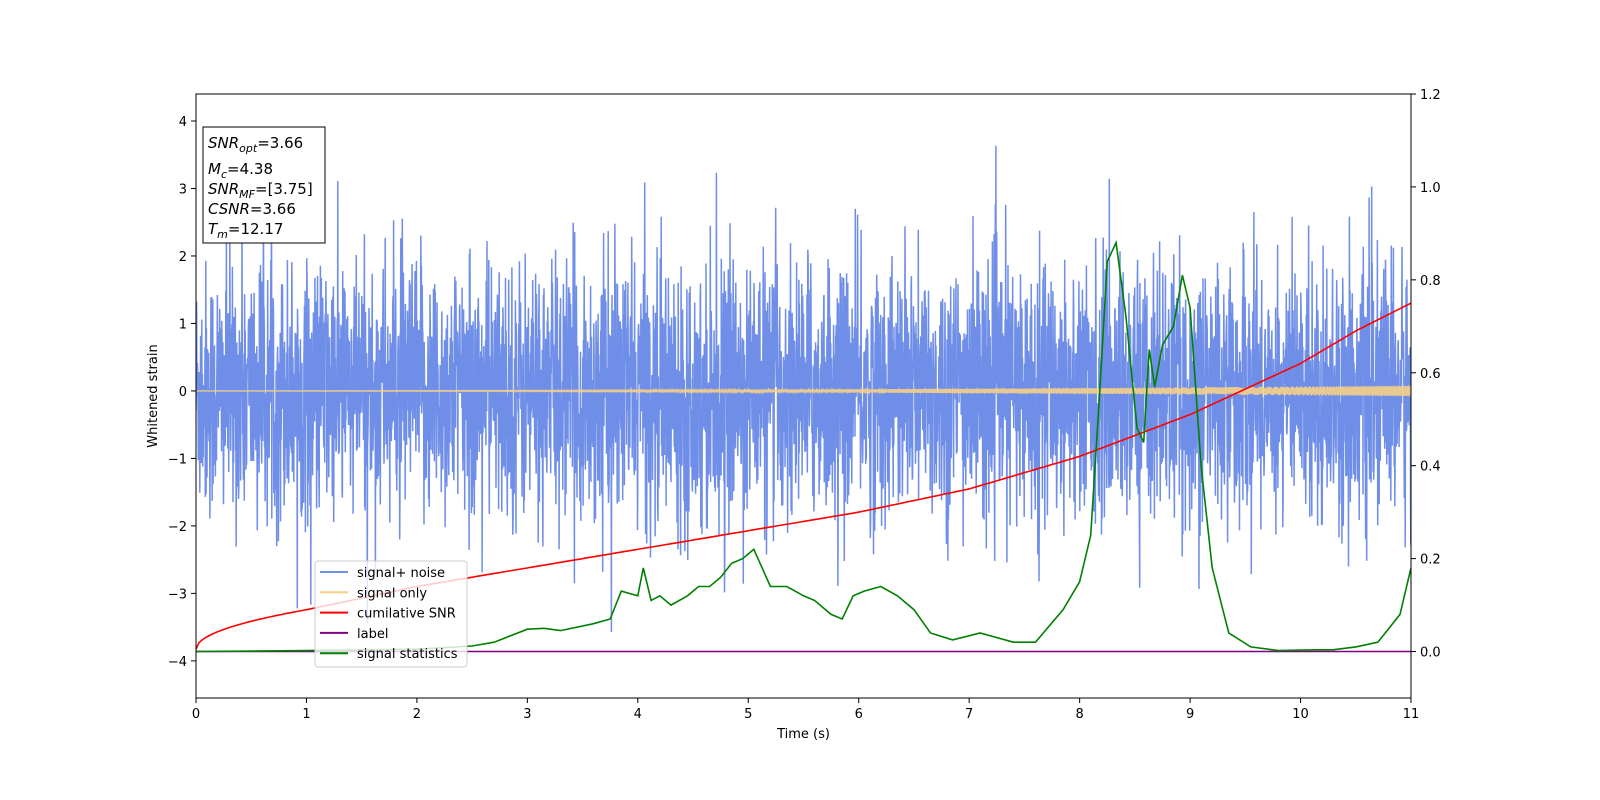 The image size is (1600, 800). Describe the element at coordinates (392, 593) in the screenshot. I see `legend-label: signal only` at that location.